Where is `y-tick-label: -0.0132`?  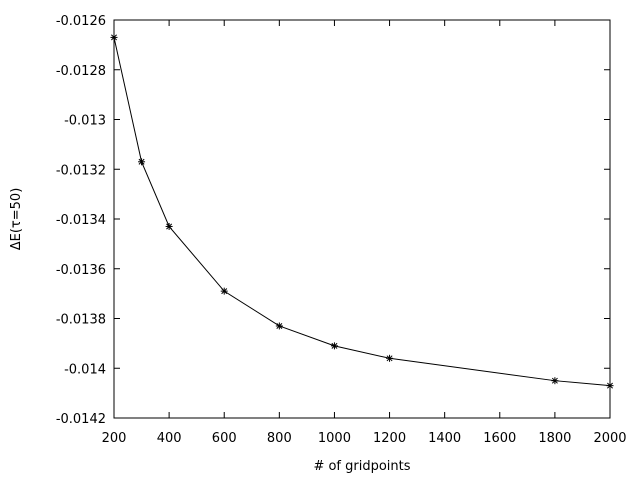
y-tick-label: -0.0132 is located at coordinates (81, 170).